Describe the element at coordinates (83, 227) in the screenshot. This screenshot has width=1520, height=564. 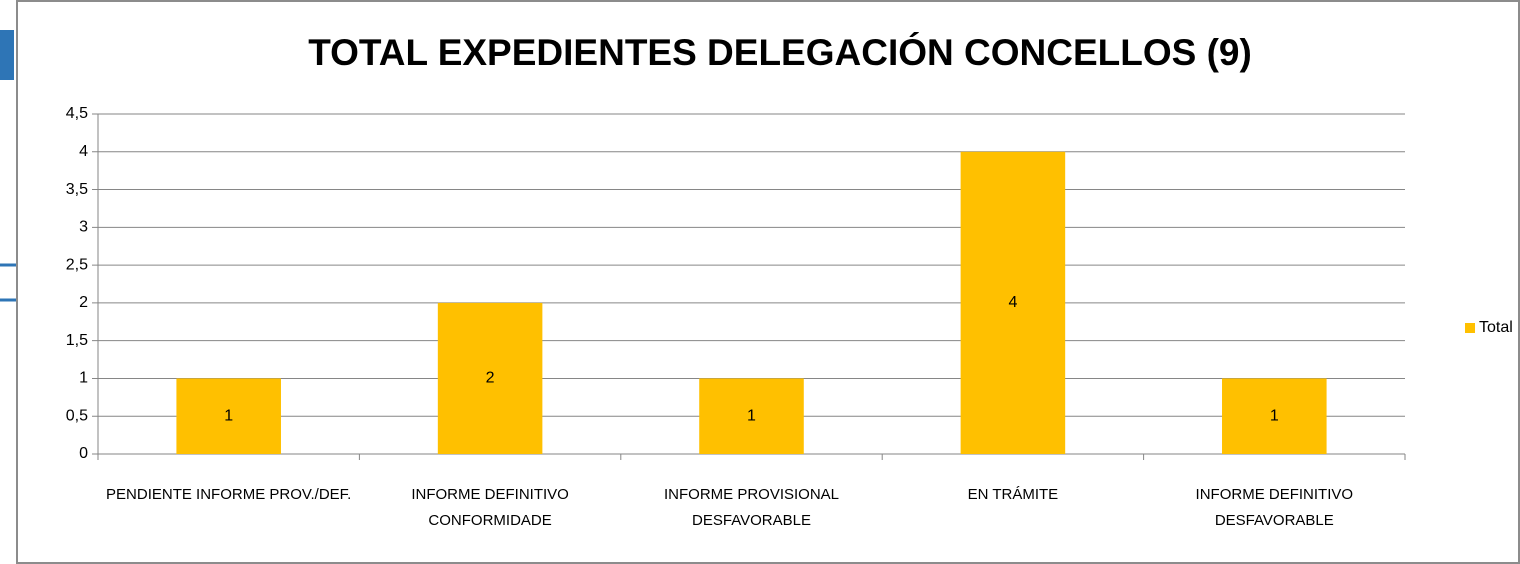
I see `y-tick-label: 3` at that location.